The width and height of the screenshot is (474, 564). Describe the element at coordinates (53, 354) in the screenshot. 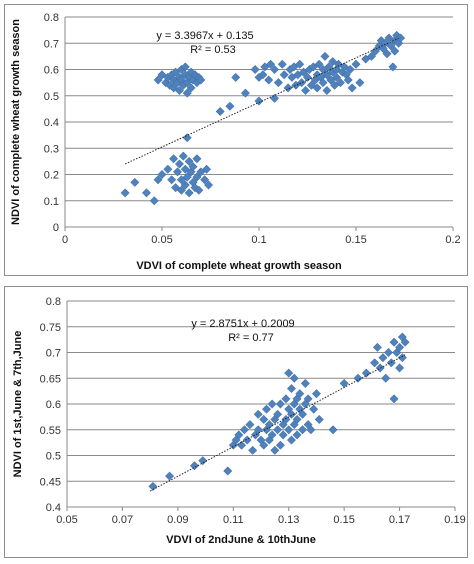

I see `y-tick-label: 0.7` at that location.